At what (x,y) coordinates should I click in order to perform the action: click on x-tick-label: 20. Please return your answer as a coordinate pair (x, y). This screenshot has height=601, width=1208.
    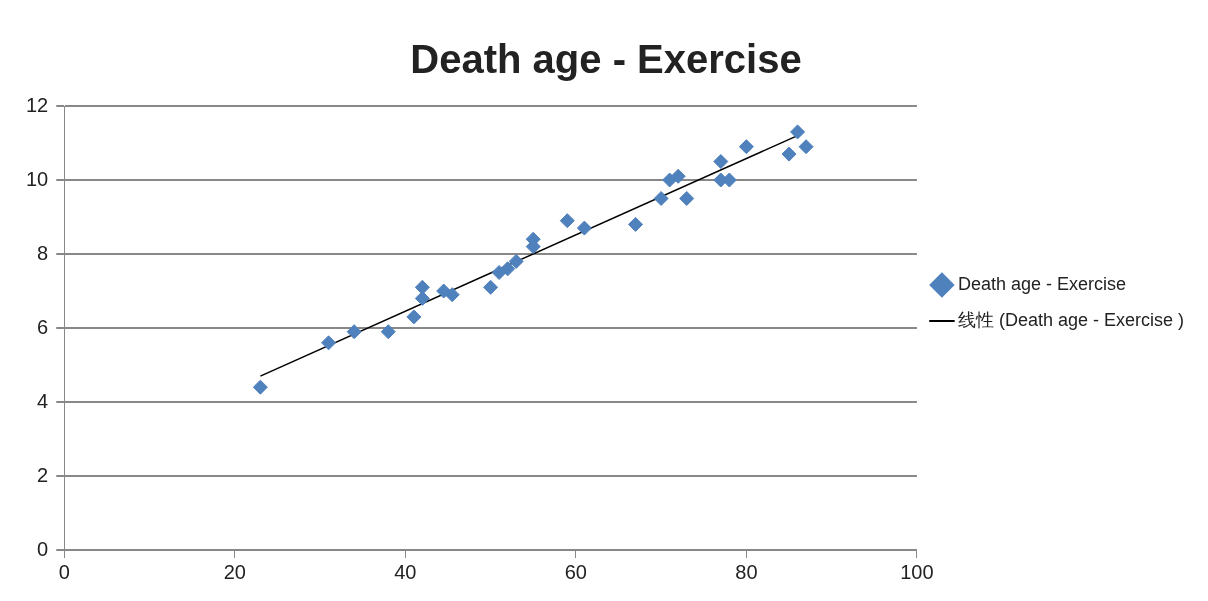
    Looking at the image, I should click on (234, 571).